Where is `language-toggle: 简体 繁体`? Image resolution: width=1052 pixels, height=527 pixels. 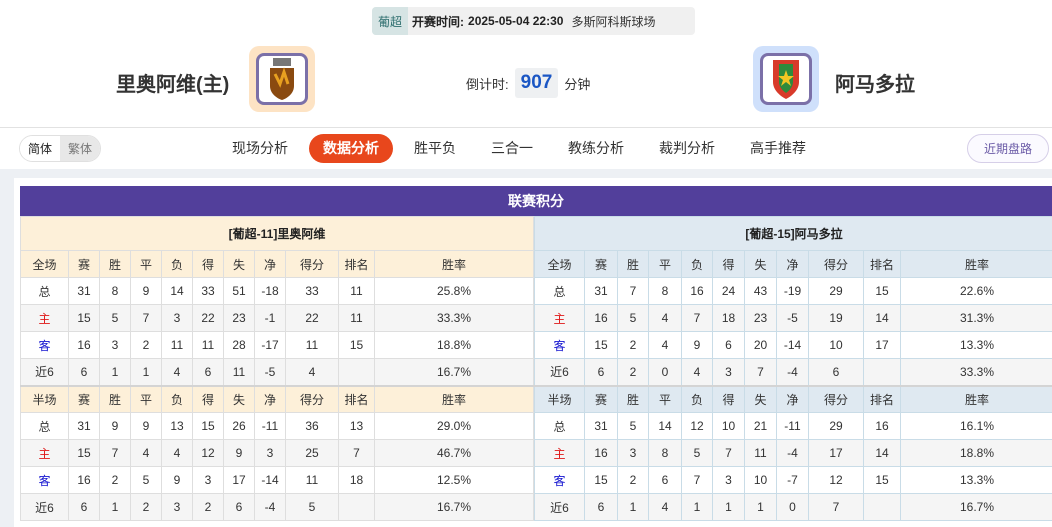
language-toggle: 简体 繁体 is located at coordinates (60, 148).